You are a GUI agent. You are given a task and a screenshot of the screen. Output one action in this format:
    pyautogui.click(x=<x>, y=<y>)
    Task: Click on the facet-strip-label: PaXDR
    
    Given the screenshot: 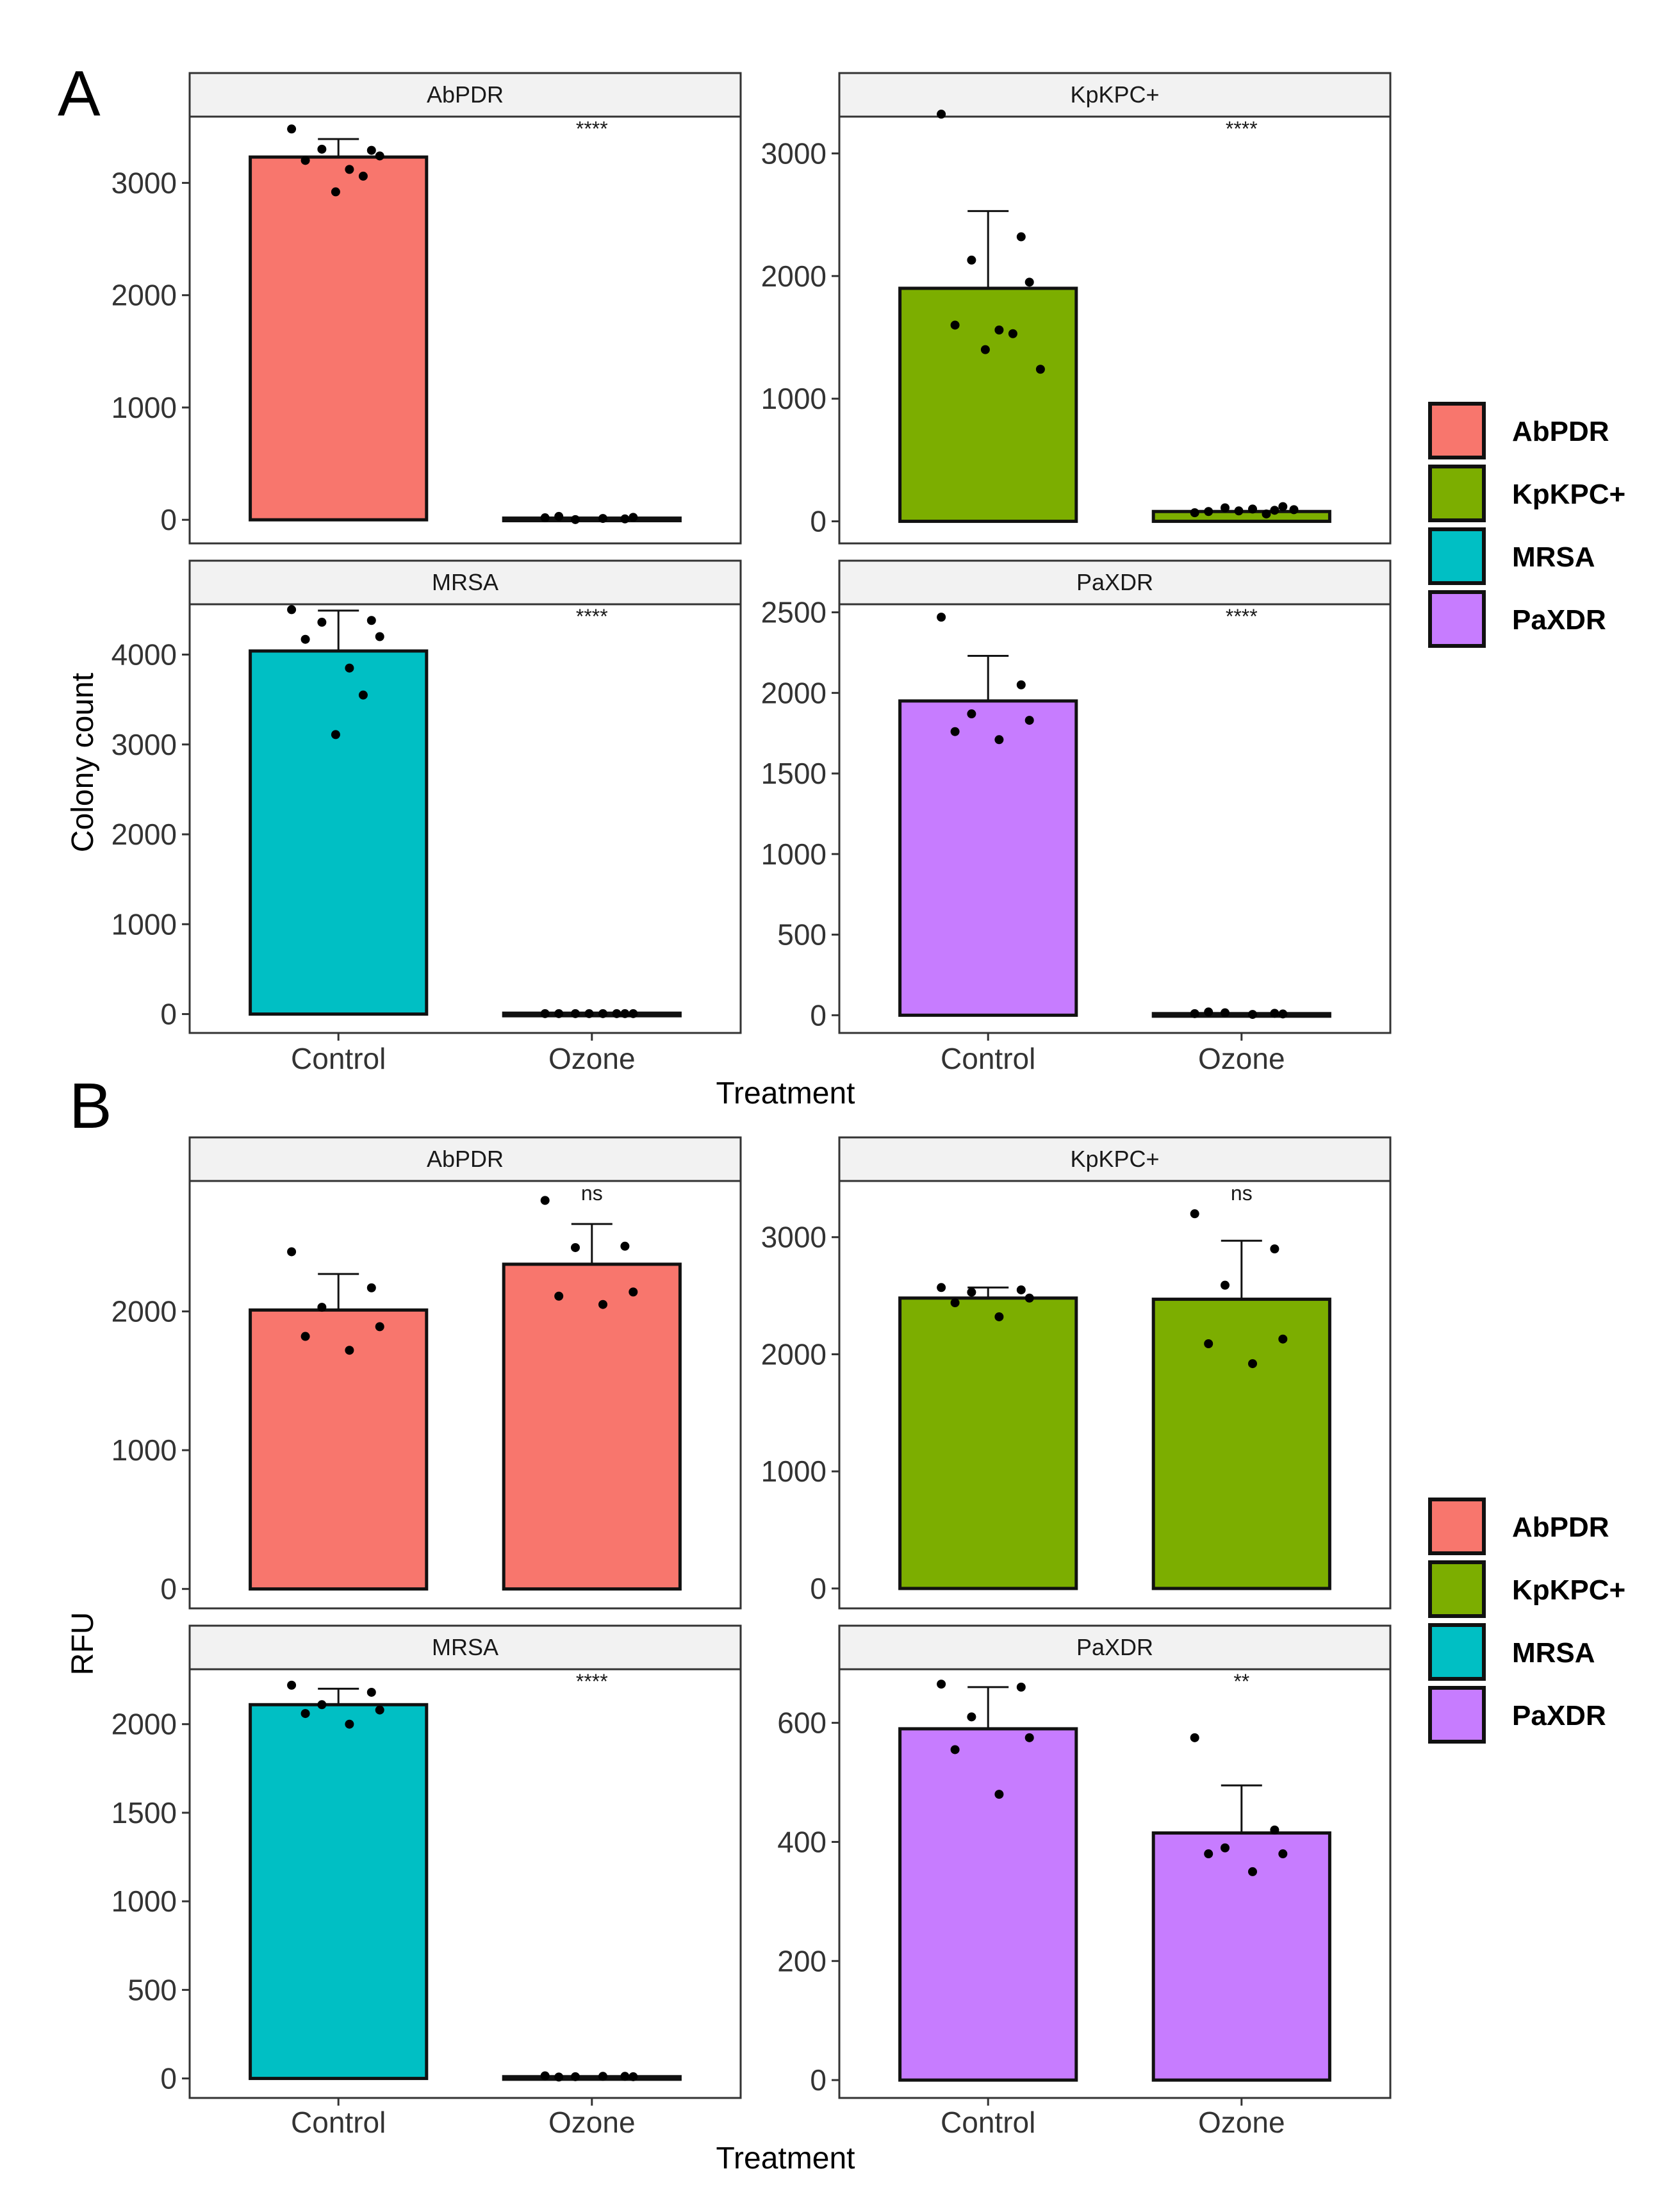 What is the action you would take?
    pyautogui.click(x=1114, y=1647)
    